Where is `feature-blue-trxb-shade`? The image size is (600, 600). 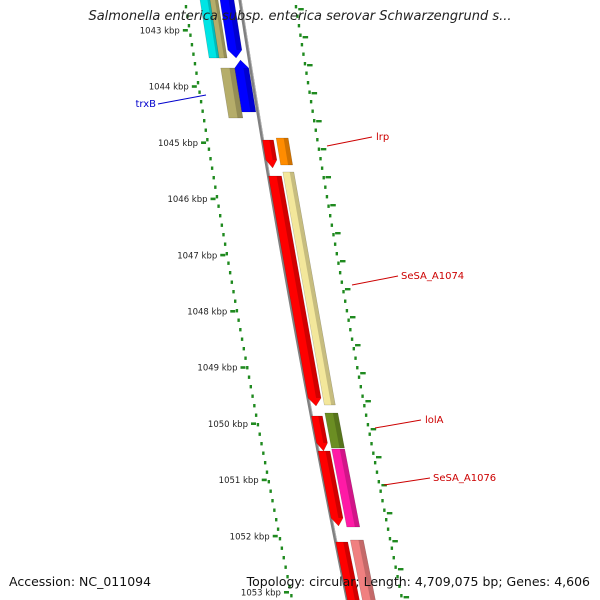 feature-blue-trxb-shade is located at coordinates (249, 90).